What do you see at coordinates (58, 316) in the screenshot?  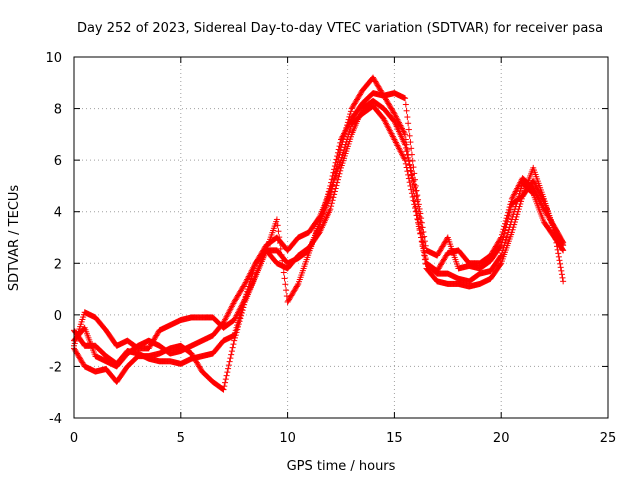 I see `y-tick-label: 0` at bounding box center [58, 316].